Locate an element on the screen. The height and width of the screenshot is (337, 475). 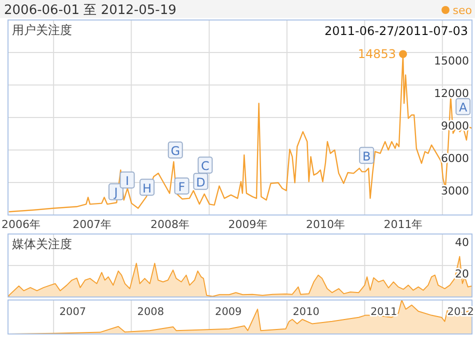
marker-box: D is located at coordinates (200, 181).